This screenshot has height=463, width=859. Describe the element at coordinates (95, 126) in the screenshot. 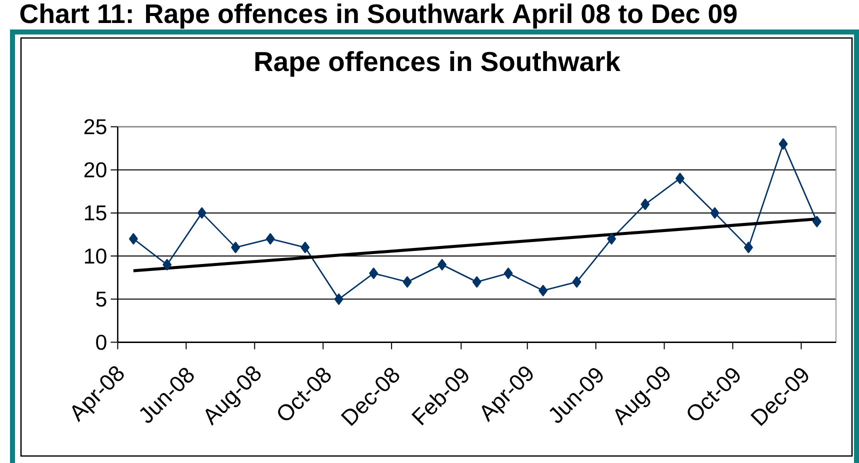

I see `y-tick-label: 25` at that location.